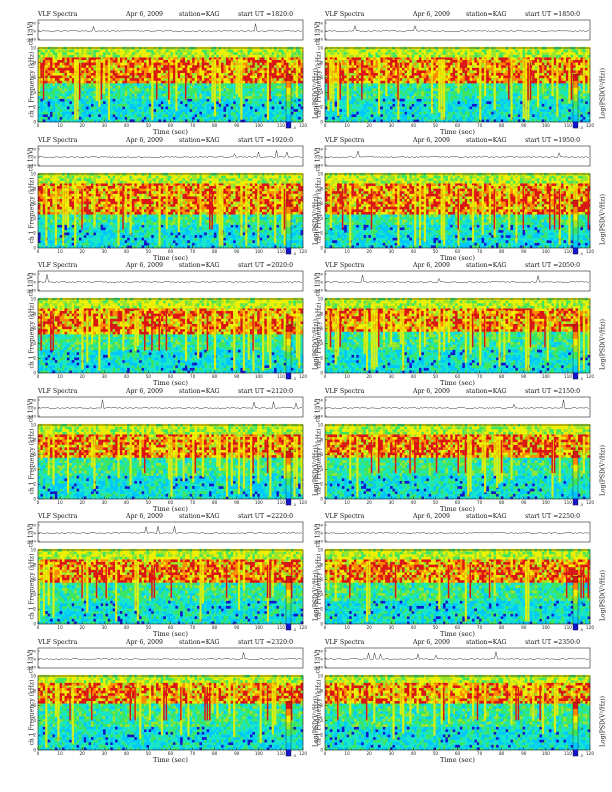 The width and height of the screenshot is (612, 792). What do you see at coordinates (414, 502) in the screenshot?
I see `time-tick-label: 40` at bounding box center [414, 502].